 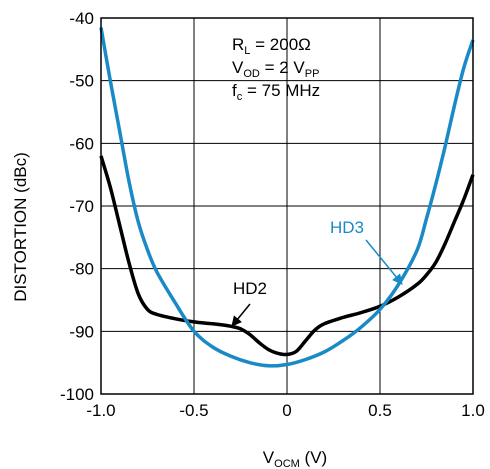 What do you see at coordinates (81, 331) in the screenshot?
I see `y-tick-label: -90` at bounding box center [81, 331].